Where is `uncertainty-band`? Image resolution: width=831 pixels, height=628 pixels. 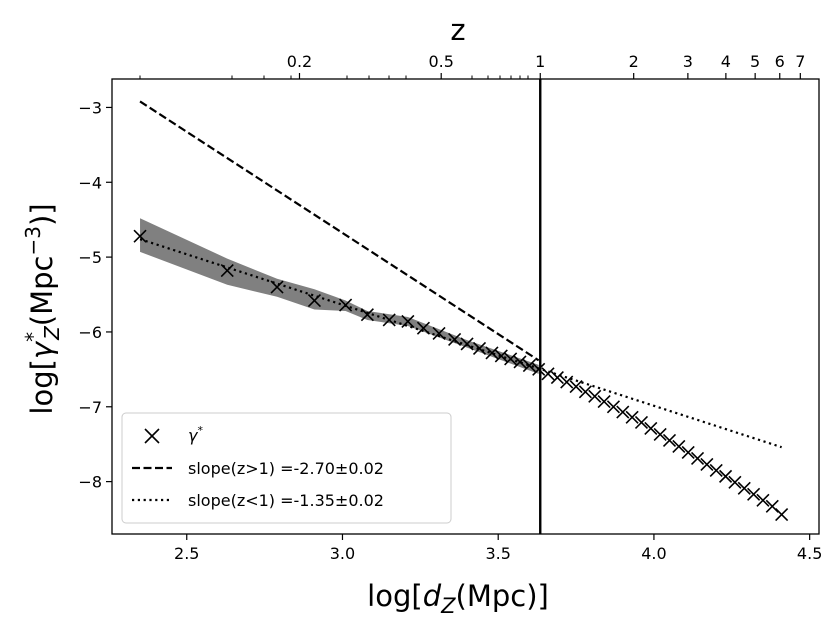 uncertainty-band is located at coordinates (339, 296).